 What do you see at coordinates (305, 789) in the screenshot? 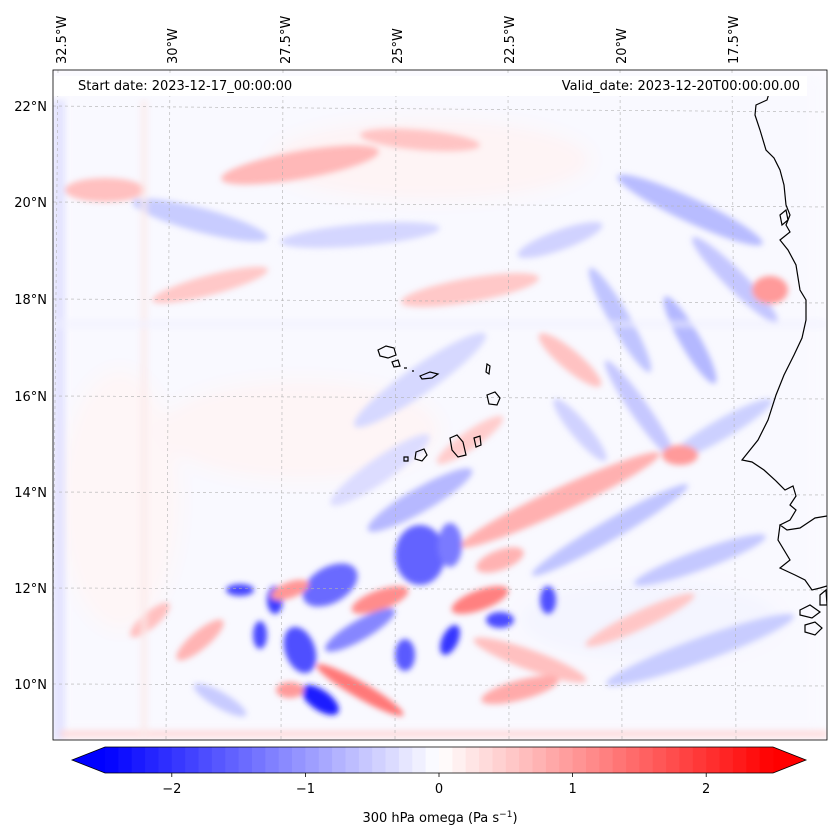
I see `colorbar-tick-label: −1` at bounding box center [305, 789].